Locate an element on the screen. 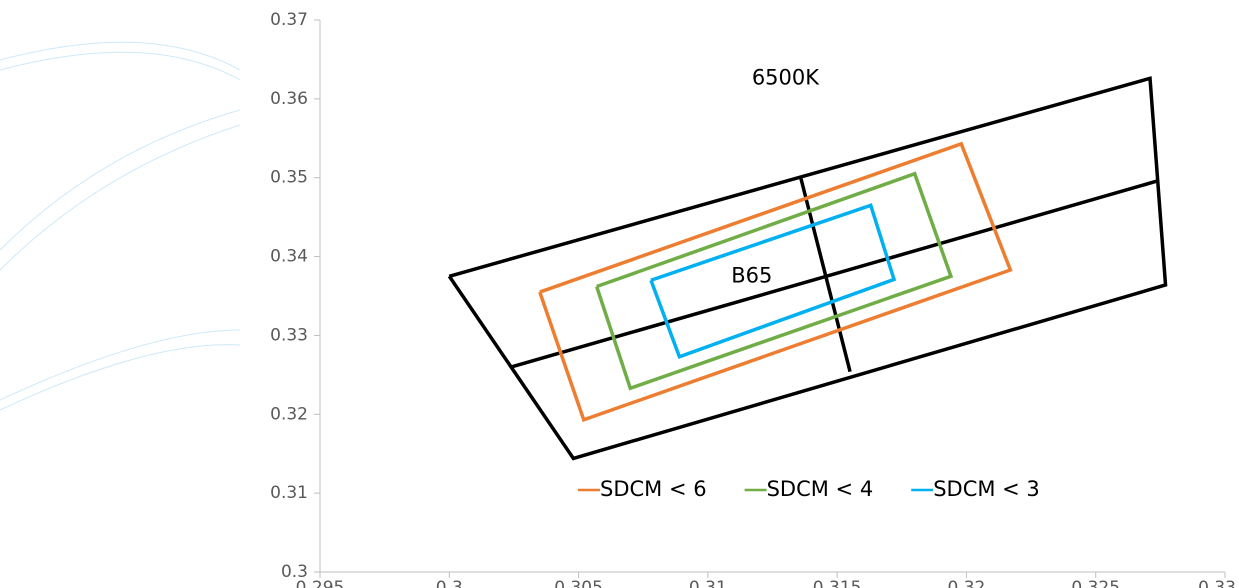 The image size is (1239, 588). legend-label: SDCM < 6 is located at coordinates (653, 489).